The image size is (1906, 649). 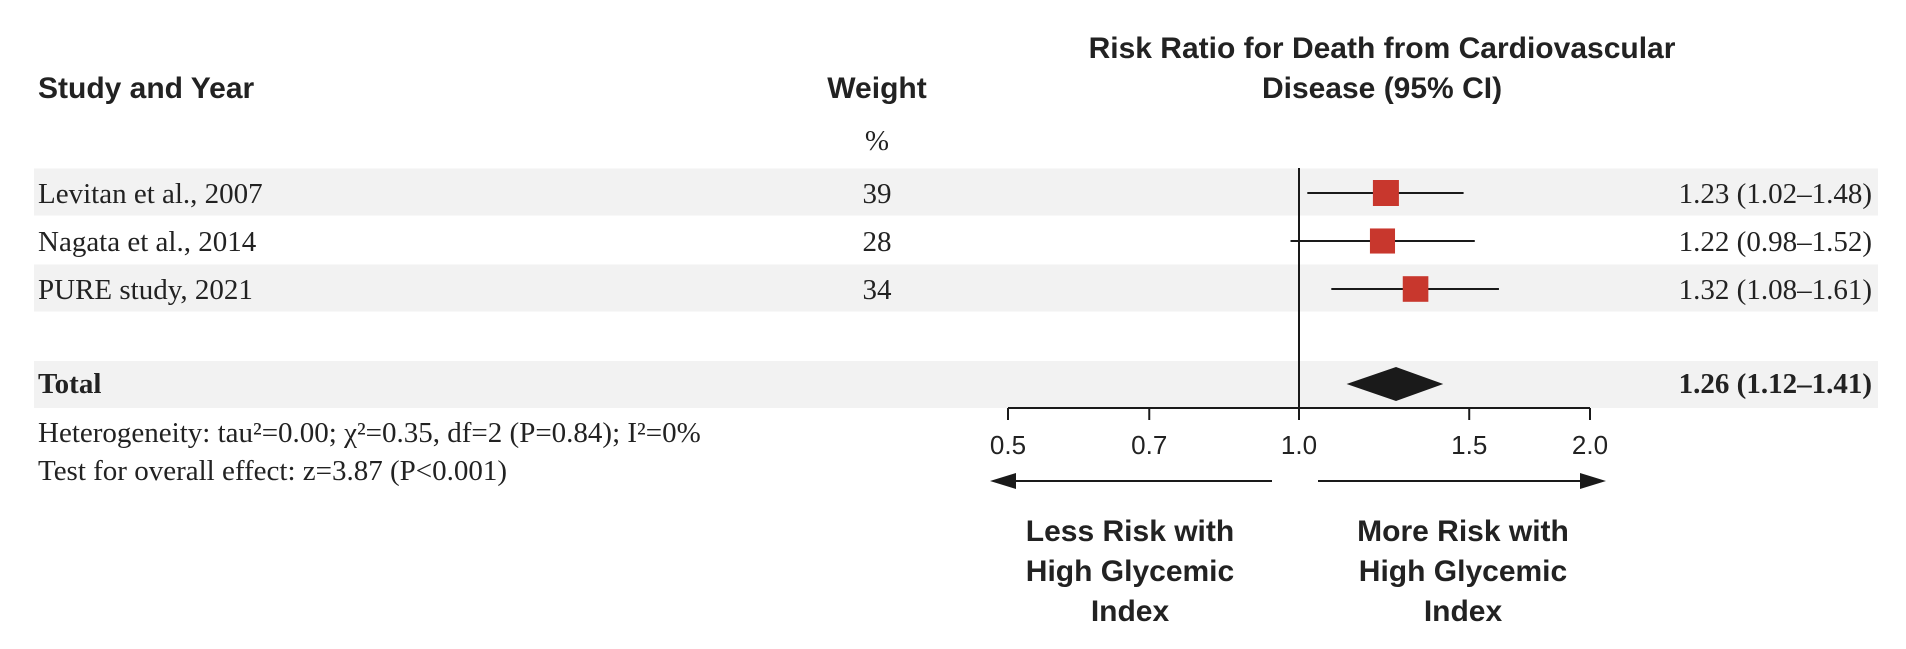 I want to click on right-direction-label: Index, so click(x=1463, y=611).